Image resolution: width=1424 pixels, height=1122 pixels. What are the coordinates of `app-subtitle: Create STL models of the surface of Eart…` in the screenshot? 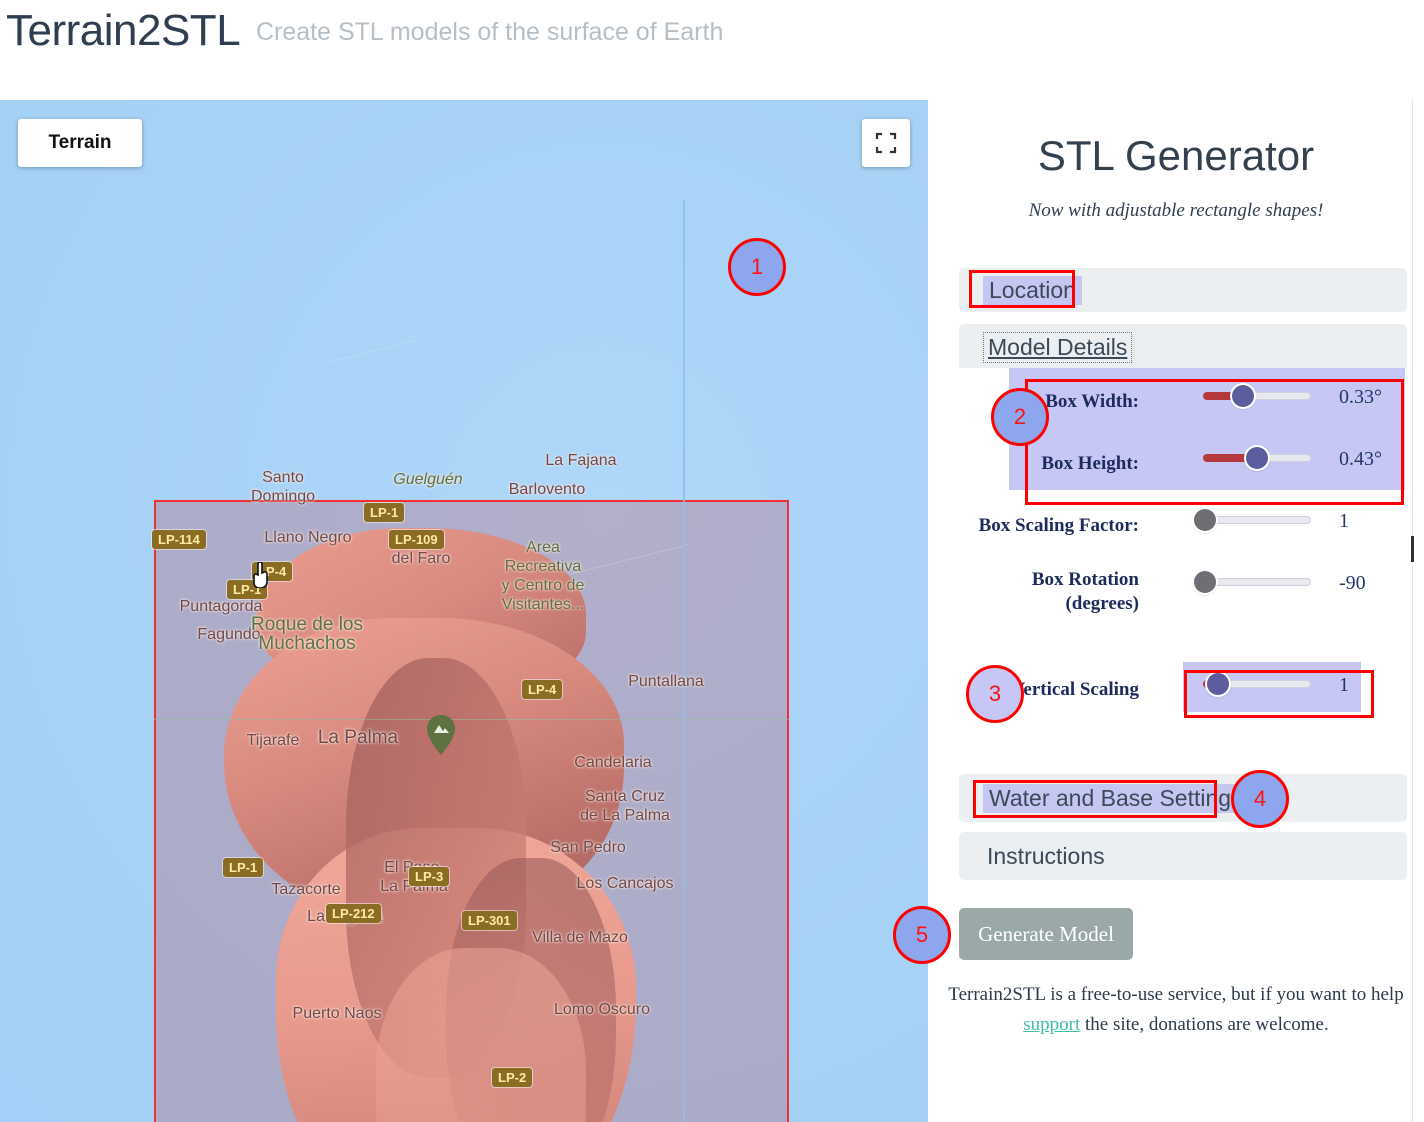 It's located at (490, 32).